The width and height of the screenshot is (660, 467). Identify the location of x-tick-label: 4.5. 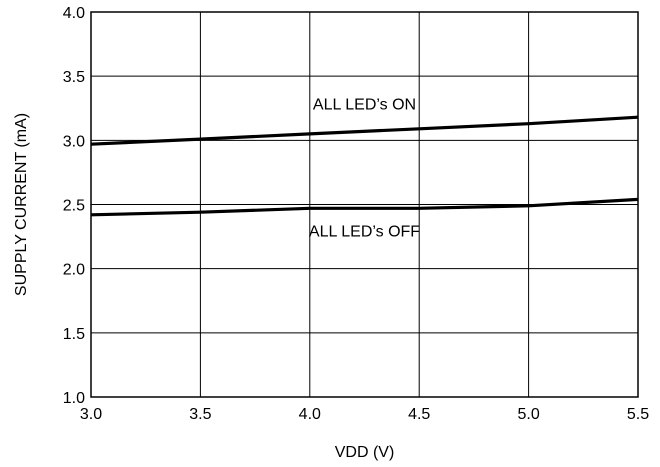
(419, 414).